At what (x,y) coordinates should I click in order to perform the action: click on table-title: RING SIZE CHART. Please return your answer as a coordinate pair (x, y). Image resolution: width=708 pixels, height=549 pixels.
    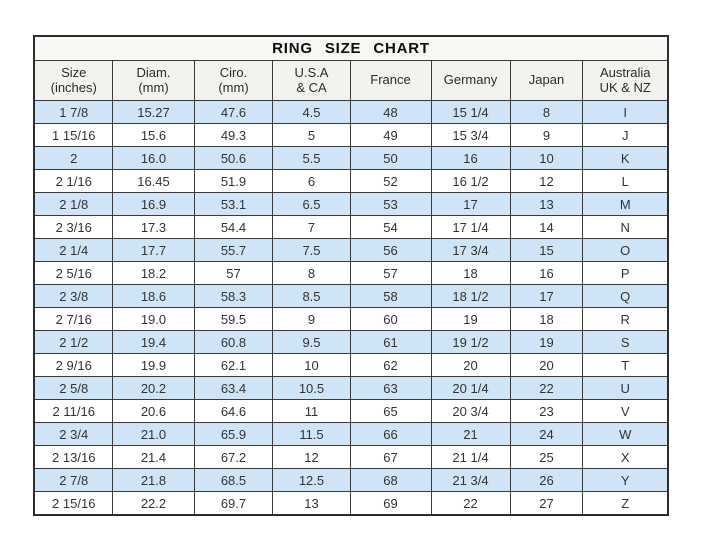
    Looking at the image, I should click on (351, 48).